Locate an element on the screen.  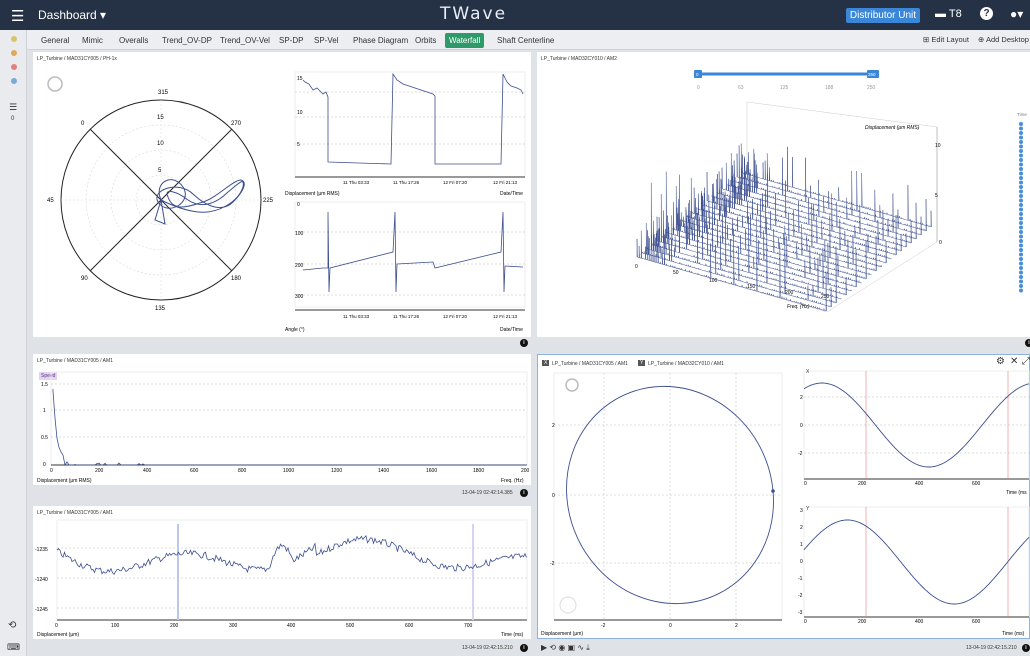
tick-label: -1245 is located at coordinates (41, 610).